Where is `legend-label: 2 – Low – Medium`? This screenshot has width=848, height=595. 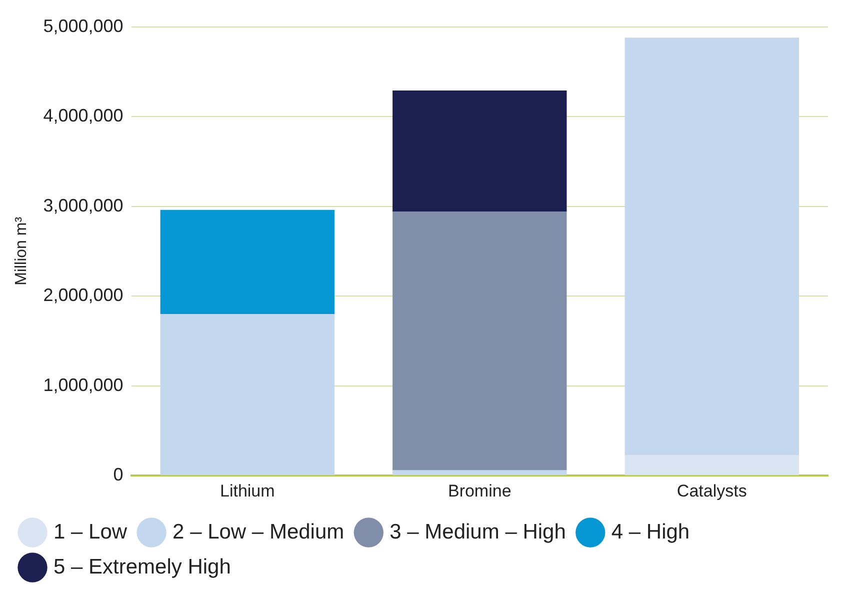 legend-label: 2 – Low – Medium is located at coordinates (258, 532).